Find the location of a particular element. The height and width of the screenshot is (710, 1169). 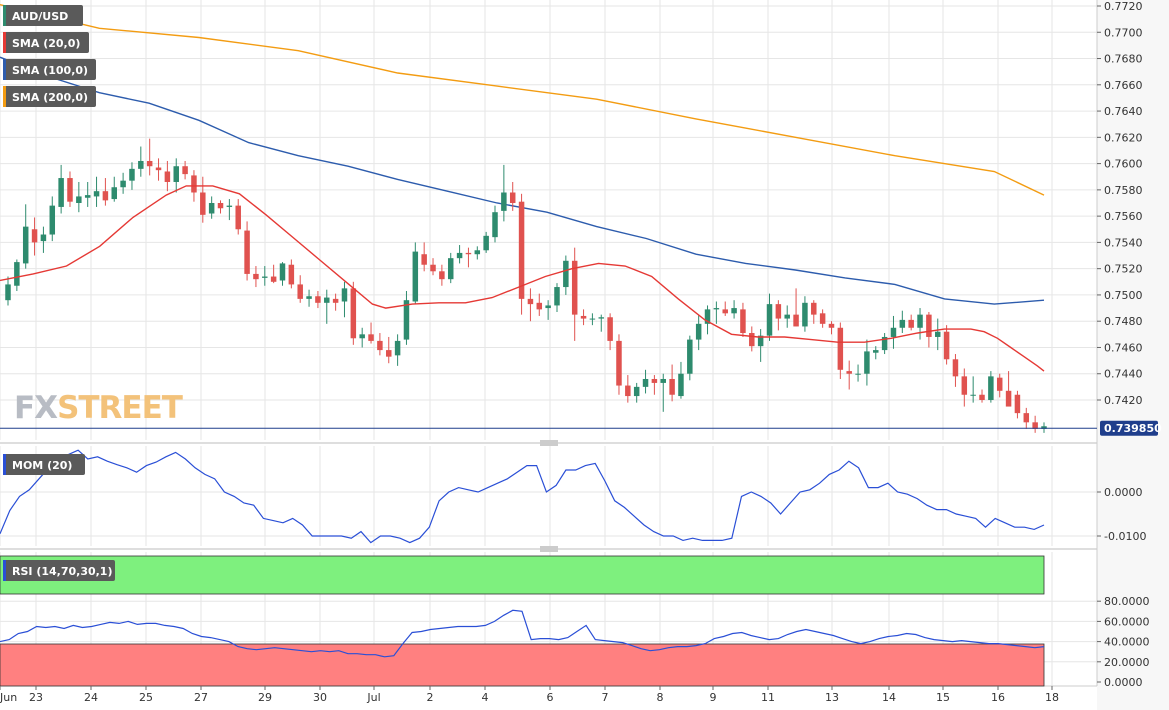

price-tick-label: 0.7700 is located at coordinates (1123, 32).